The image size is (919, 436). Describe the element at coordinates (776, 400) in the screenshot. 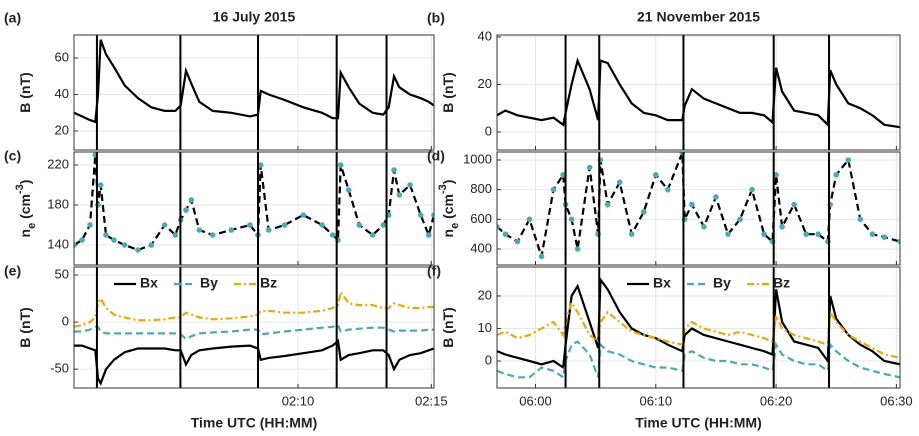

I see `x-tick-label: 06:20` at that location.